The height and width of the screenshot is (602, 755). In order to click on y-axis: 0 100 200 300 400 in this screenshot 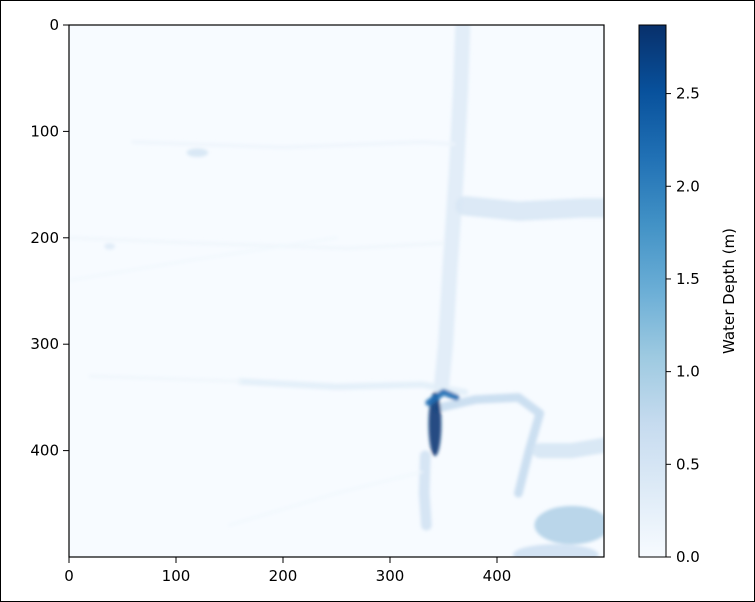, I will do `click(49, 238)`.